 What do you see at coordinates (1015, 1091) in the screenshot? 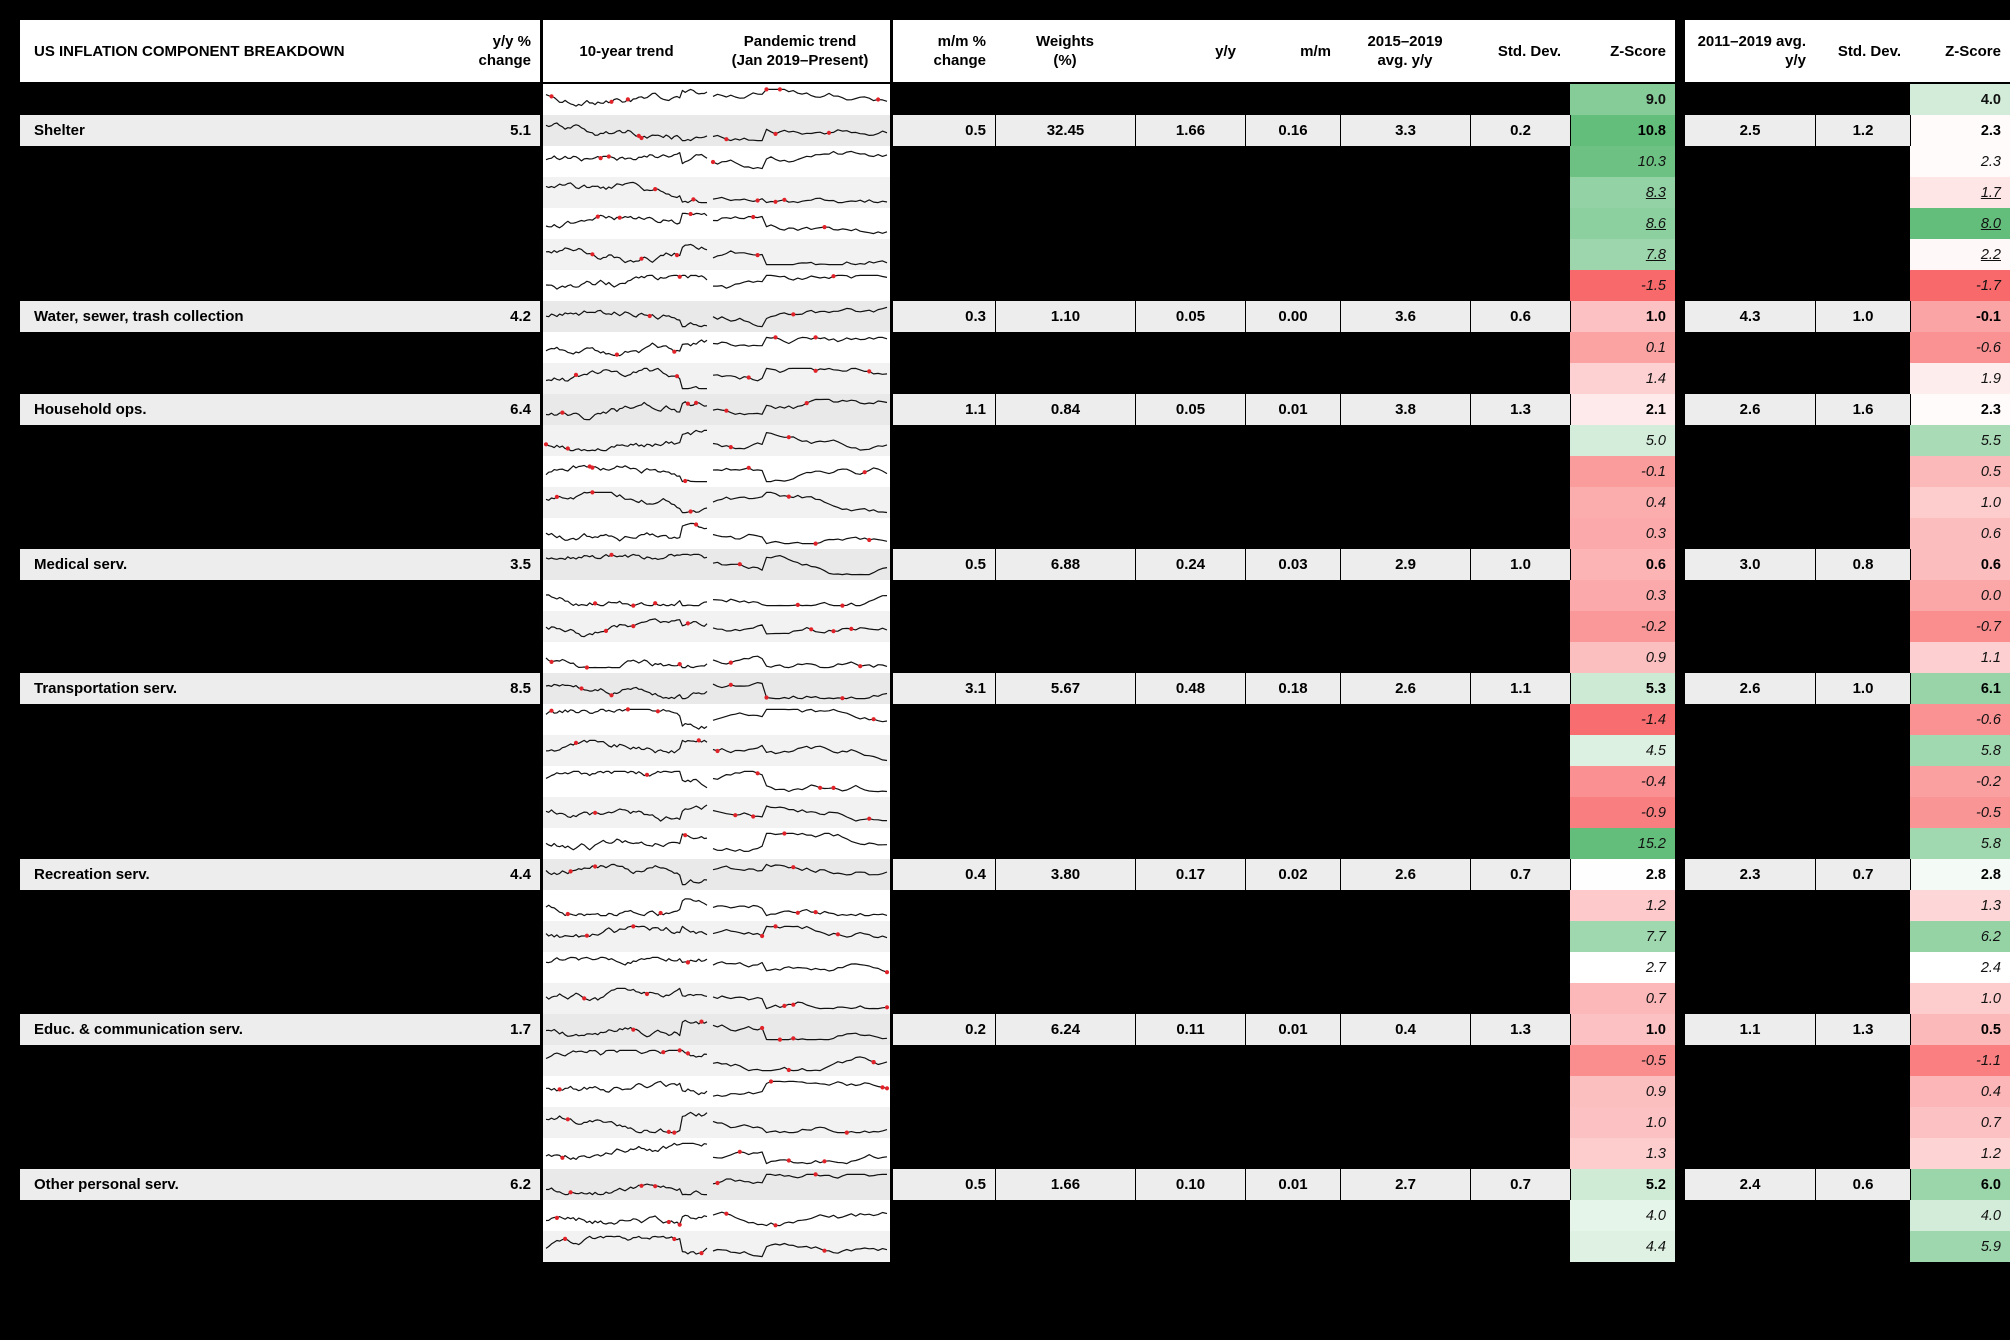
I see `table-row: 0.9 0.4` at bounding box center [1015, 1091].